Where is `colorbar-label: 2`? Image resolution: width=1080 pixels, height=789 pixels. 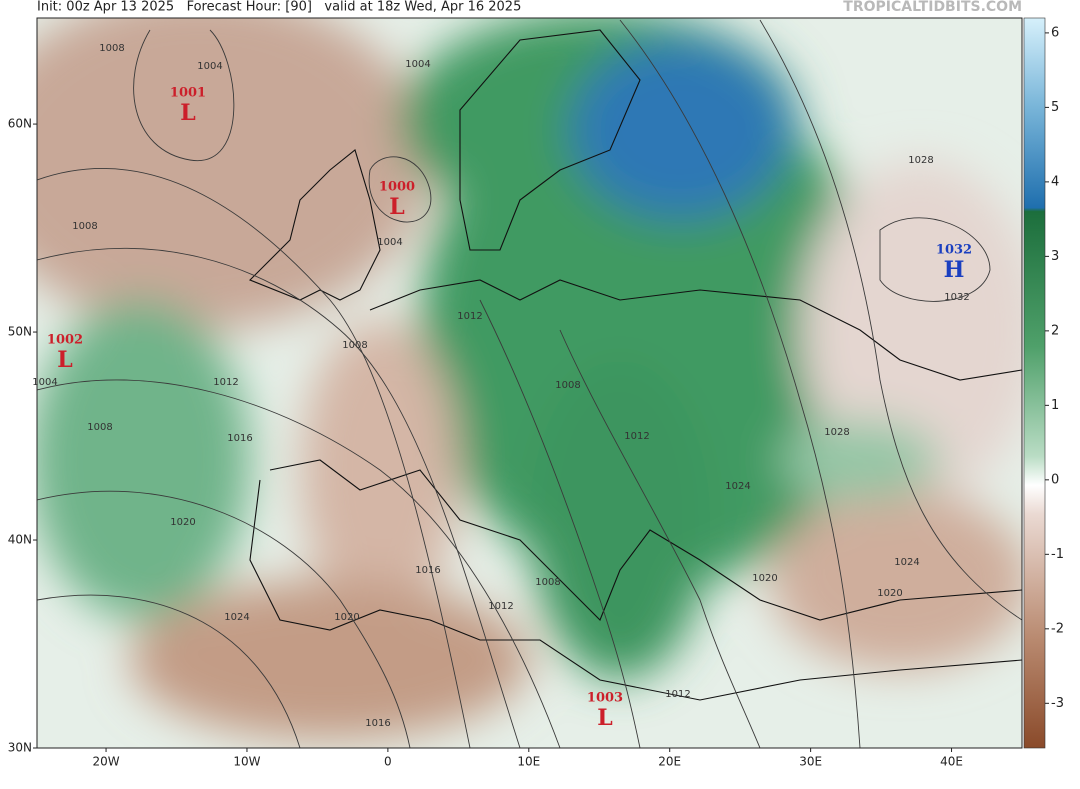
colorbar-label: 2 is located at coordinates (1055, 330).